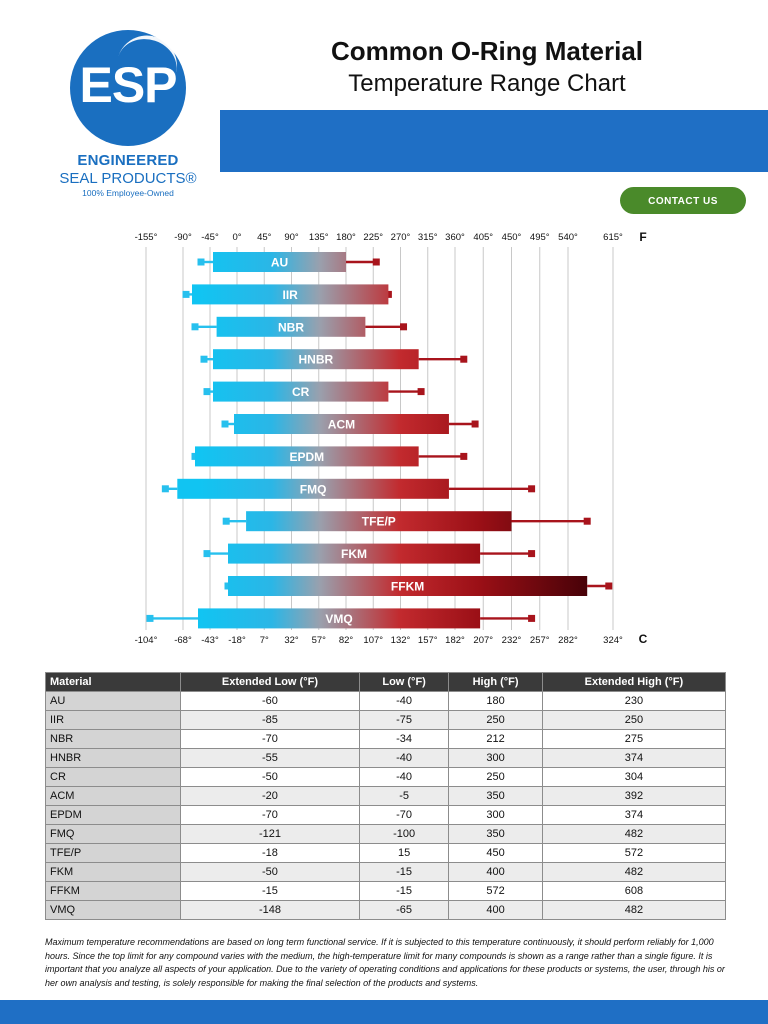  Describe the element at coordinates (270, 910) in the screenshot. I see `table-value-cell: -148` at that location.